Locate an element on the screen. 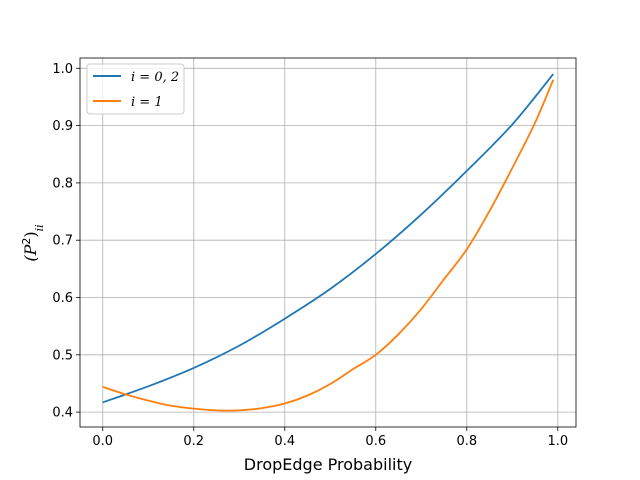  legend-label-series-0: i = 0, 2 is located at coordinates (155, 77).